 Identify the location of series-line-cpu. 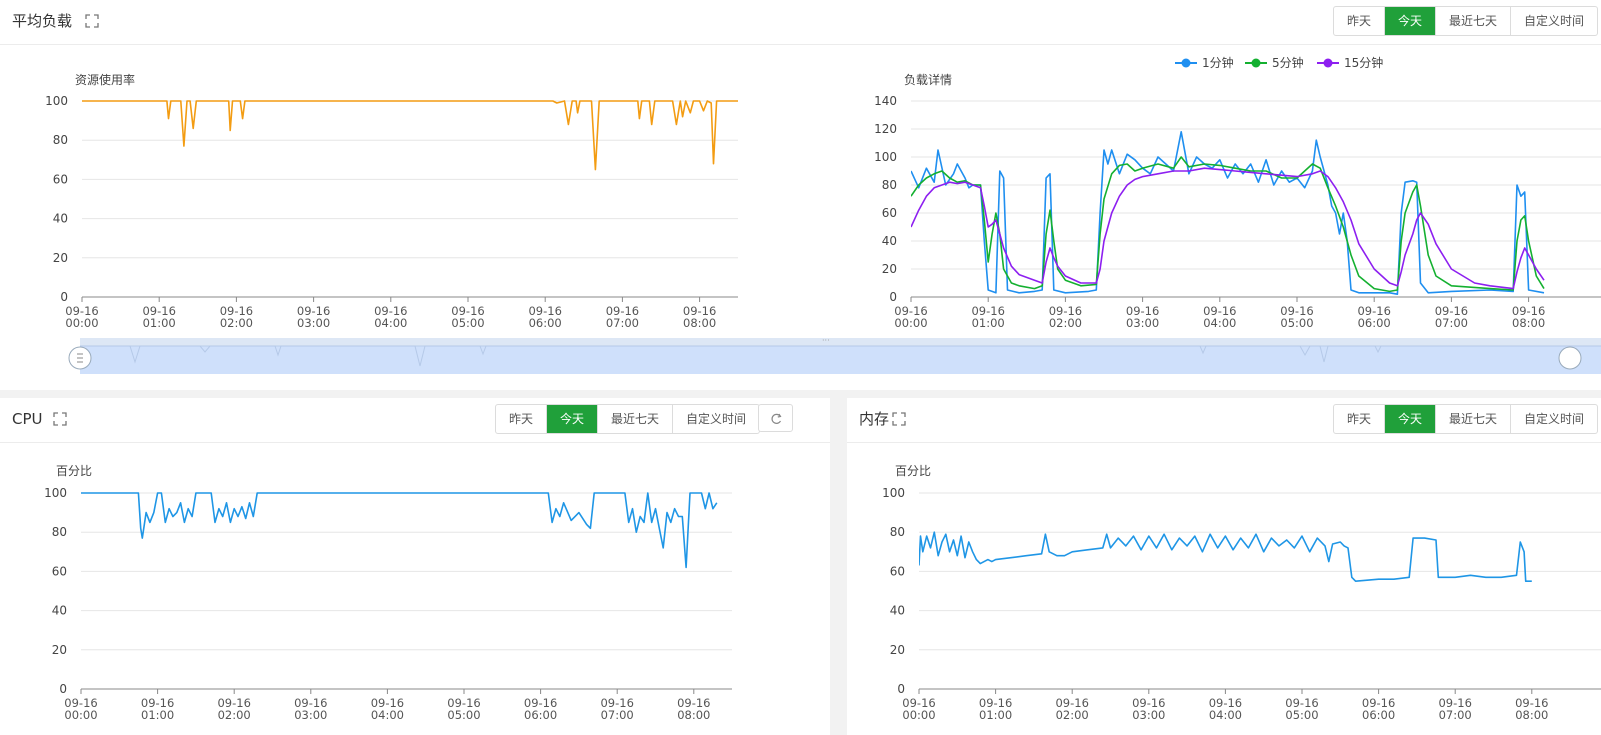
(399, 530).